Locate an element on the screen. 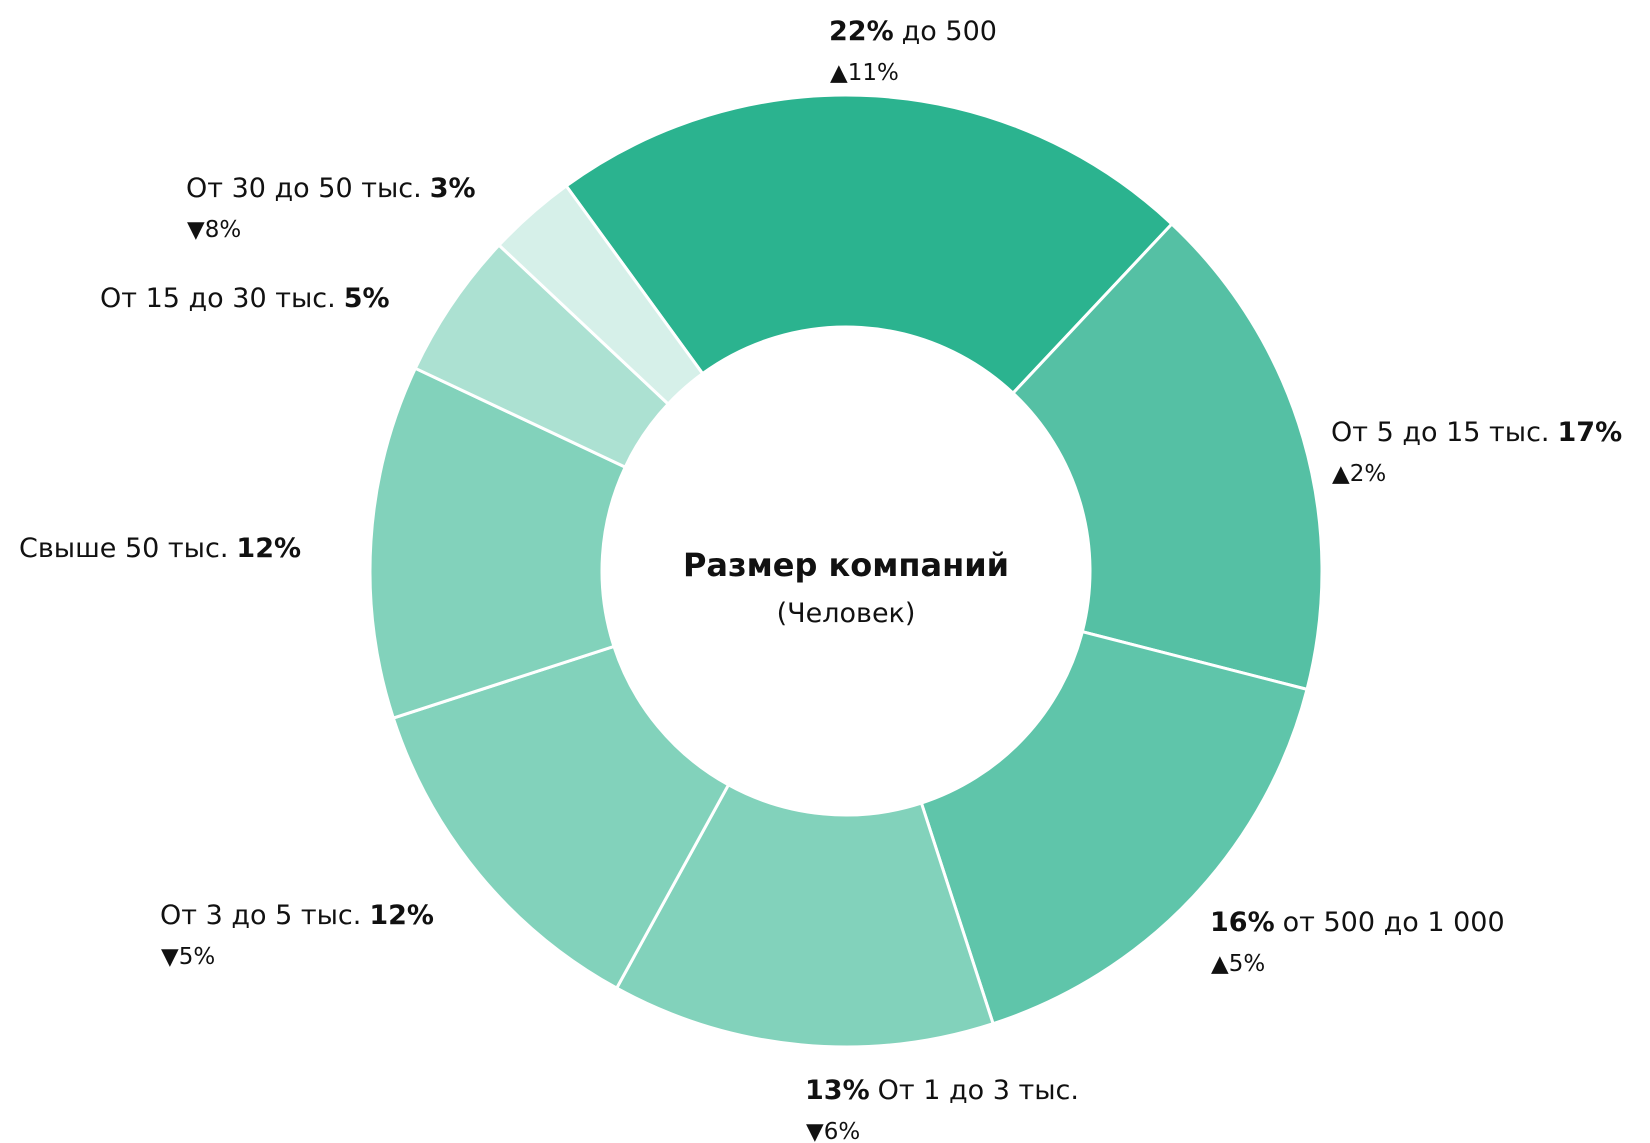  slice-label: От 15 до 30 тыс. 5% is located at coordinates (245, 298).